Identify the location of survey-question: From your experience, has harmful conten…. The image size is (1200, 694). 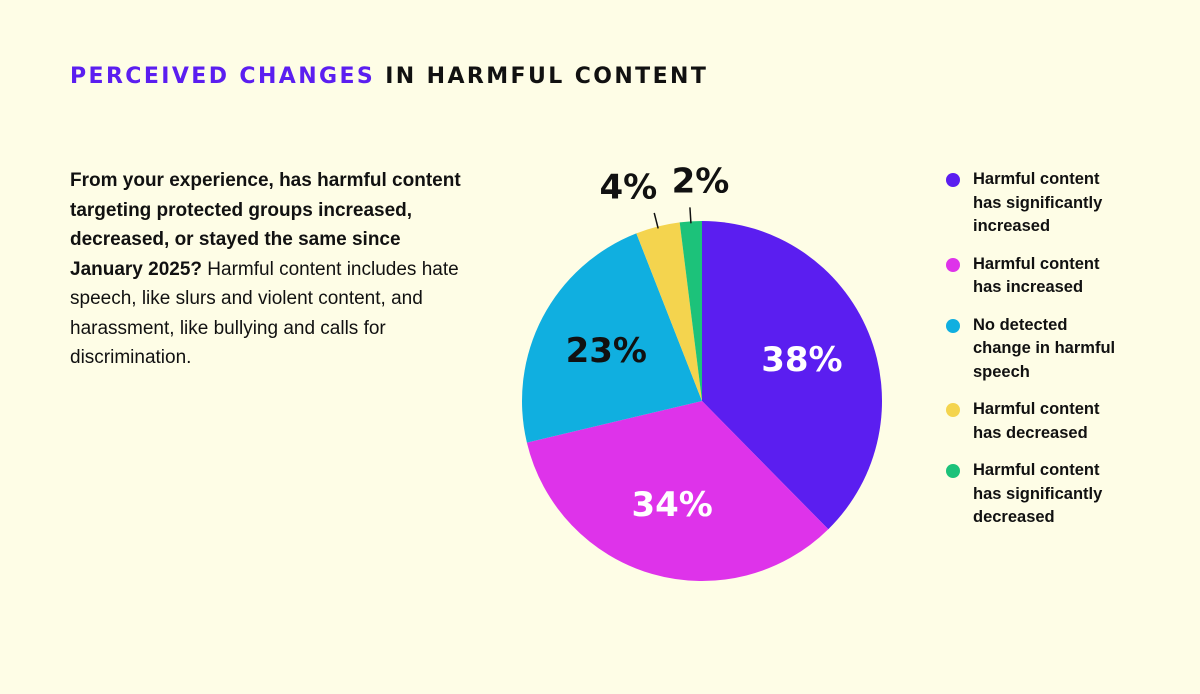
(270, 269).